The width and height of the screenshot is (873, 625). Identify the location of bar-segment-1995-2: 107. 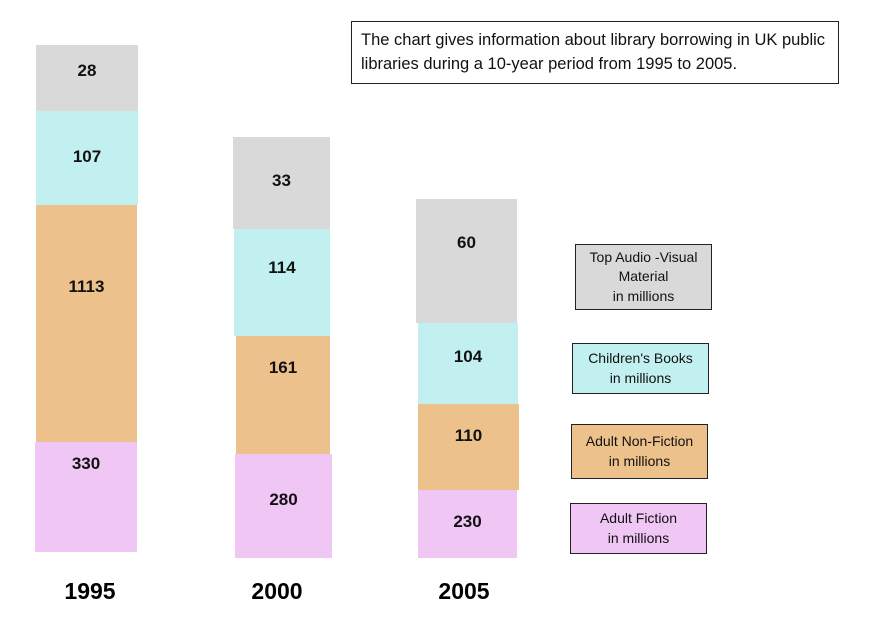
(87, 158).